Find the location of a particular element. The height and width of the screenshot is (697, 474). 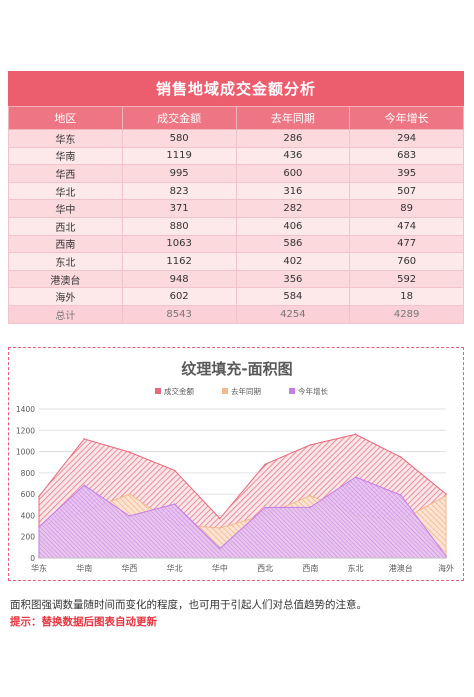

amount-cell: 580 is located at coordinates (179, 138).